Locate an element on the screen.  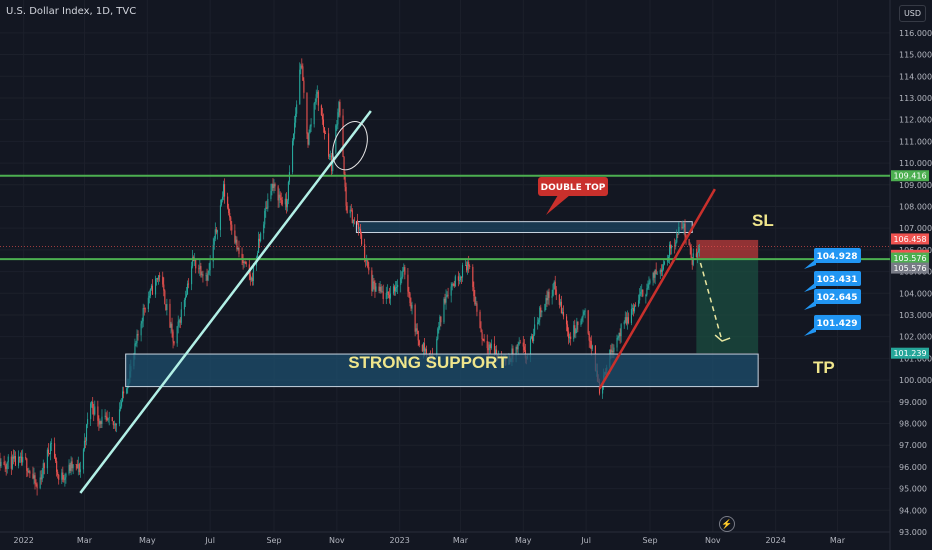
price-tick-label: 100.000 is located at coordinates (915, 380).